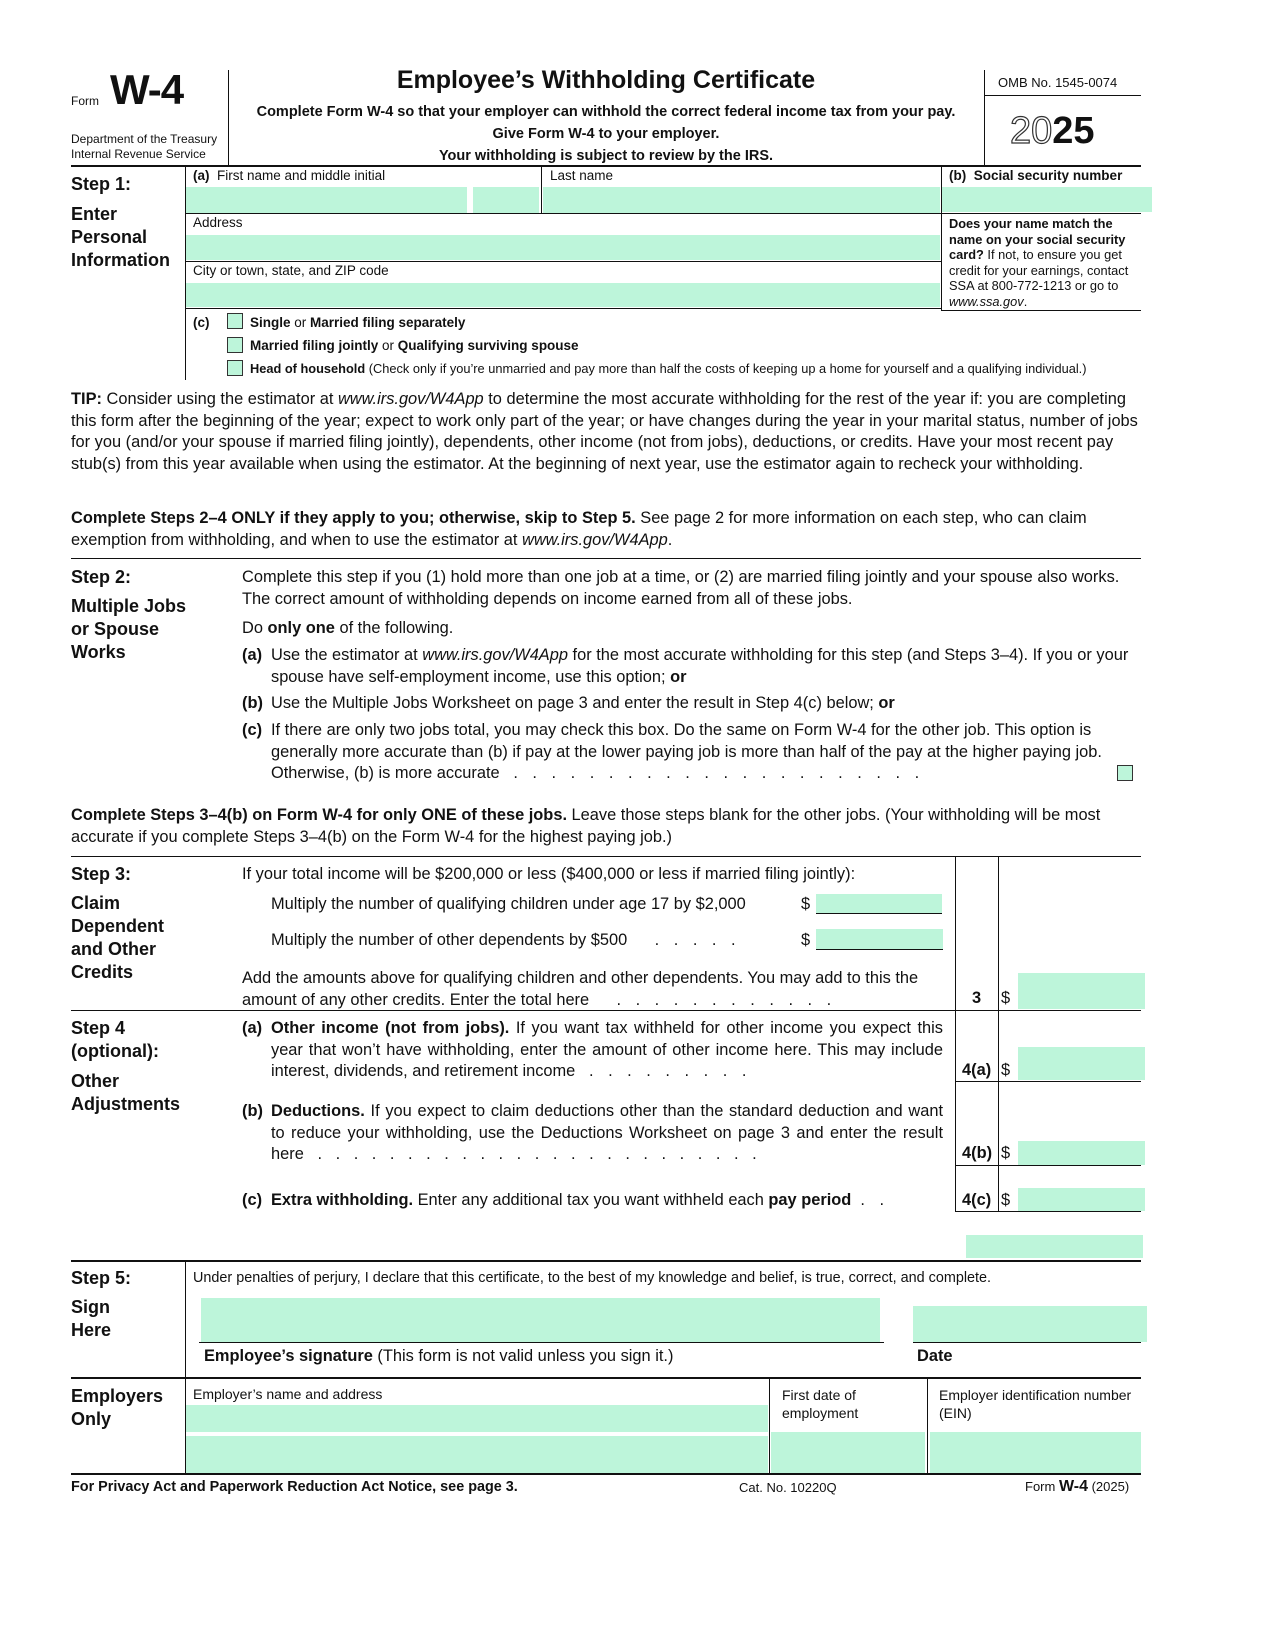 Image resolution: width=1274 pixels, height=1649 pixels. What do you see at coordinates (147, 89) in the screenshot?
I see `form-name: W-4` at bounding box center [147, 89].